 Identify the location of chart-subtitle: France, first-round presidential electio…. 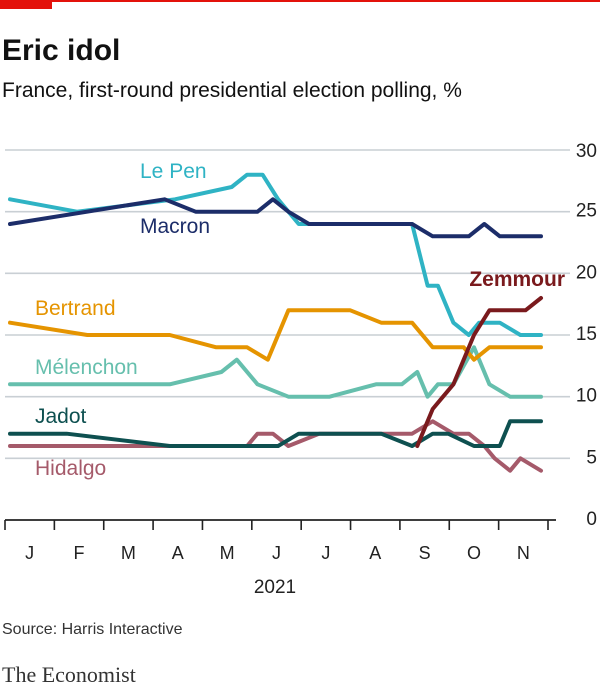
(232, 90).